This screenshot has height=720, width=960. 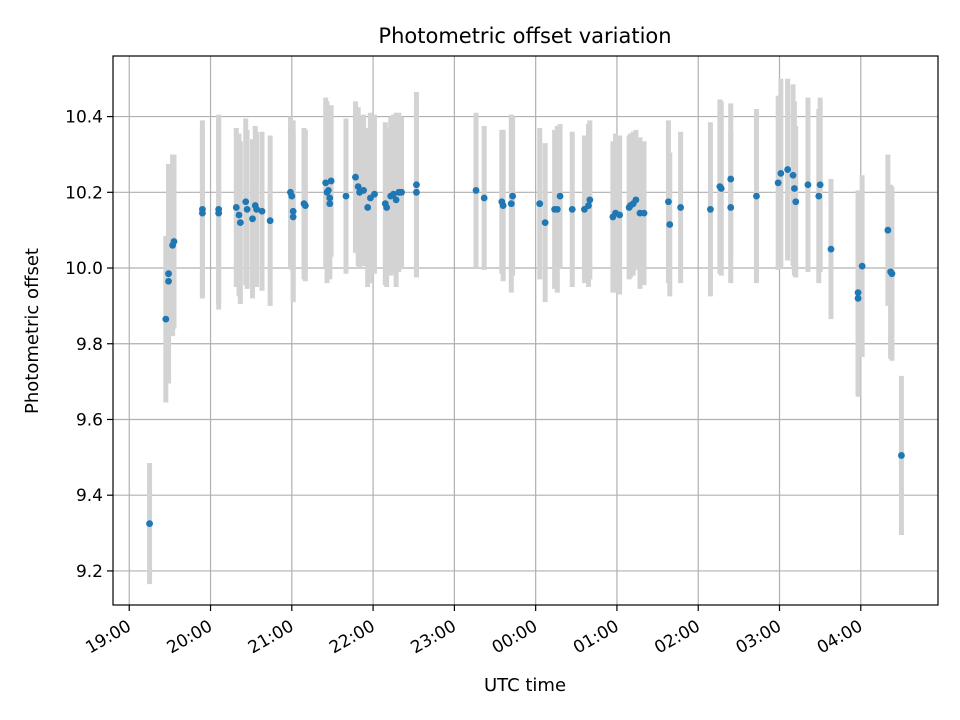 I want to click on y-tick-label: 10.0, so click(x=84, y=269).